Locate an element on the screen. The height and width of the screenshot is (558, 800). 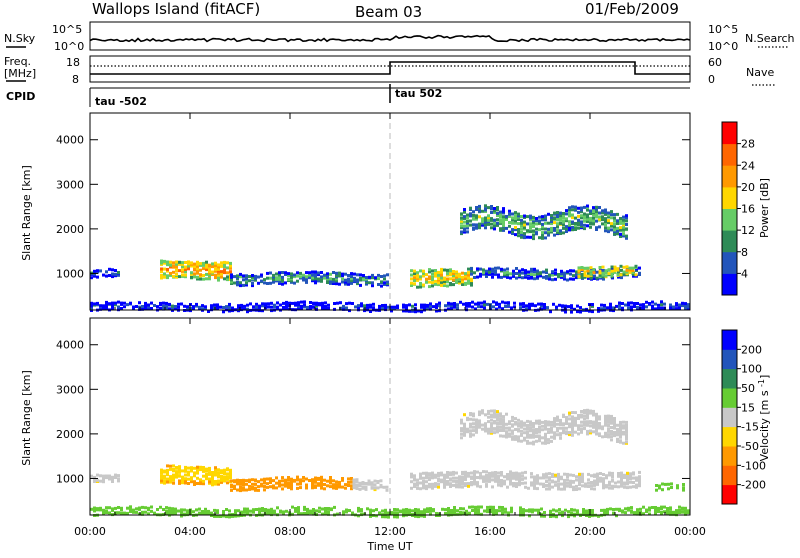
nave-tick-bottom: 0 is located at coordinates (711, 79).